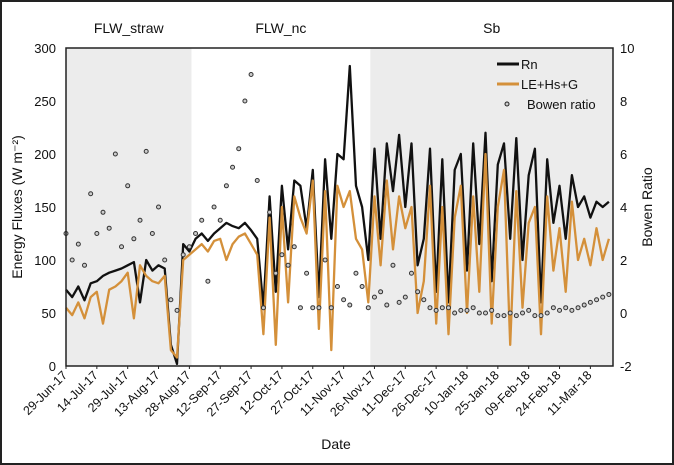 This screenshot has height=465, width=674. Describe the element at coordinates (45, 101) in the screenshot. I see `y-tick-label: 250` at that location.